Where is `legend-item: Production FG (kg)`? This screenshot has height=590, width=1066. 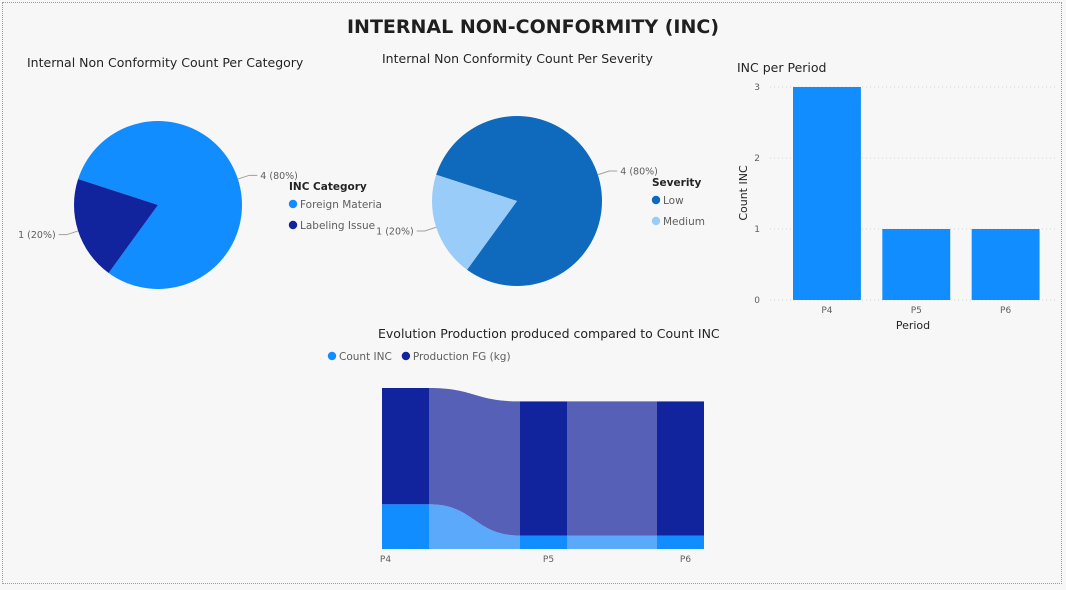
legend-item: Production FG (kg) is located at coordinates (462, 357).